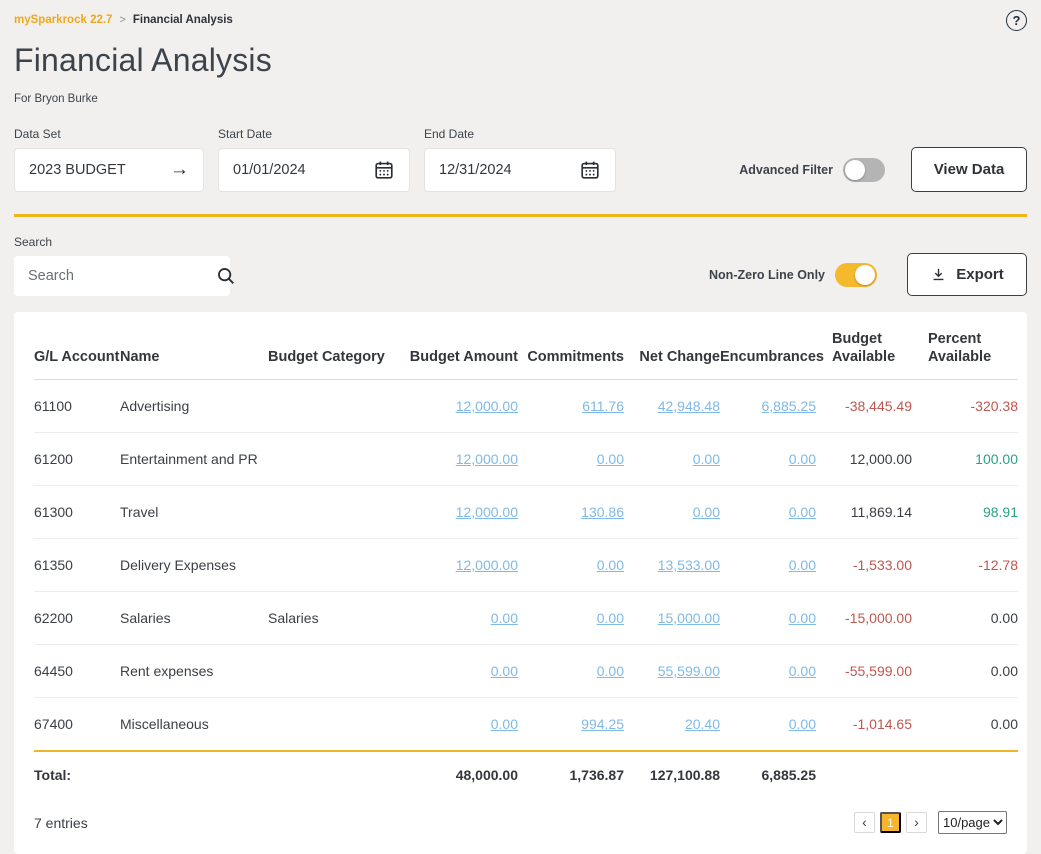 Image resolution: width=1041 pixels, height=854 pixels. Describe the element at coordinates (520, 265) in the screenshot. I see `search-section: Search Non-Zero Line Only` at that location.